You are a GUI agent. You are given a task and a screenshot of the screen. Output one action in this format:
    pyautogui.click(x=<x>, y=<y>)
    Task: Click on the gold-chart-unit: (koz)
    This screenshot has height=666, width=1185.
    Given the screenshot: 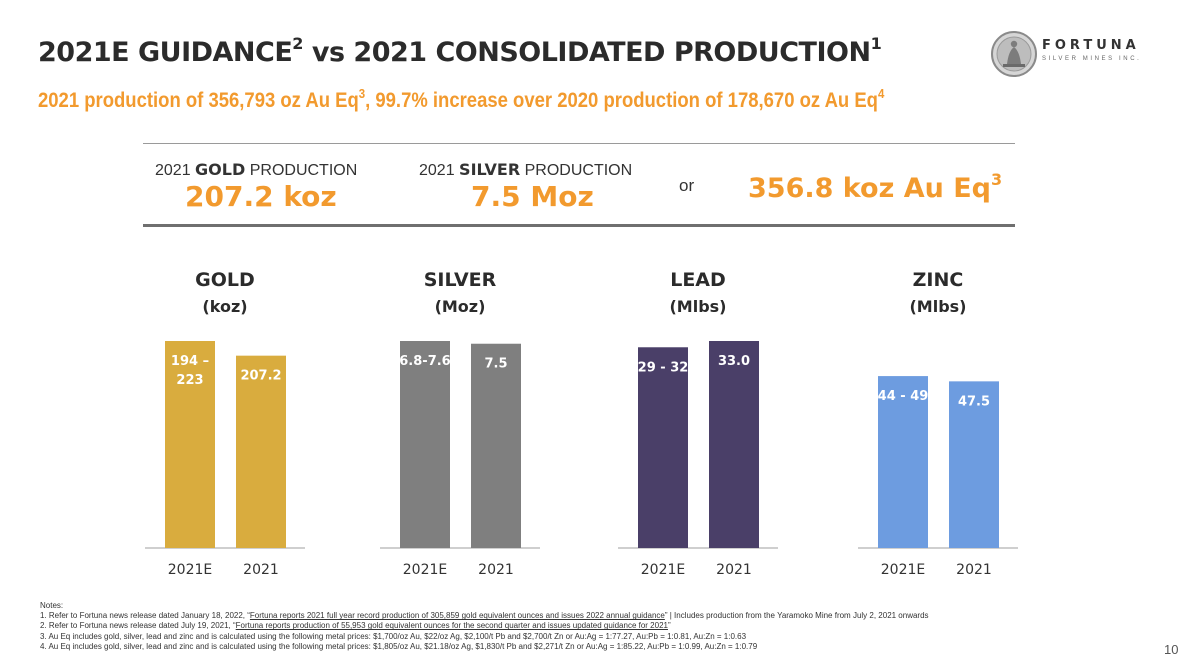 What is the action you would take?
    pyautogui.click(x=224, y=306)
    